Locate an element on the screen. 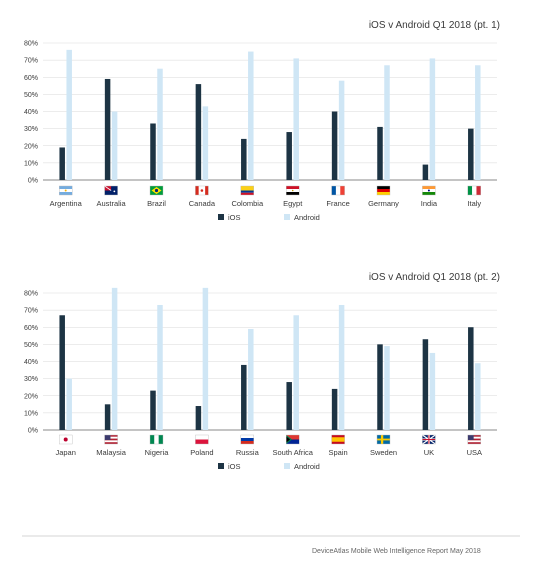  bar-android-argentina is located at coordinates (69, 114).